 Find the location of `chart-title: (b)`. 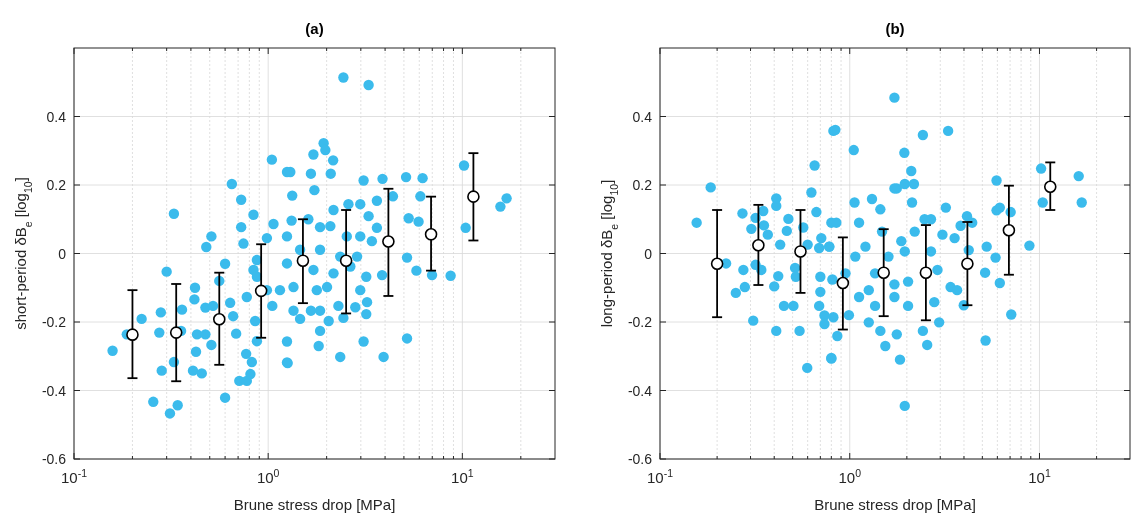

chart-title: (b) is located at coordinates (895, 28).